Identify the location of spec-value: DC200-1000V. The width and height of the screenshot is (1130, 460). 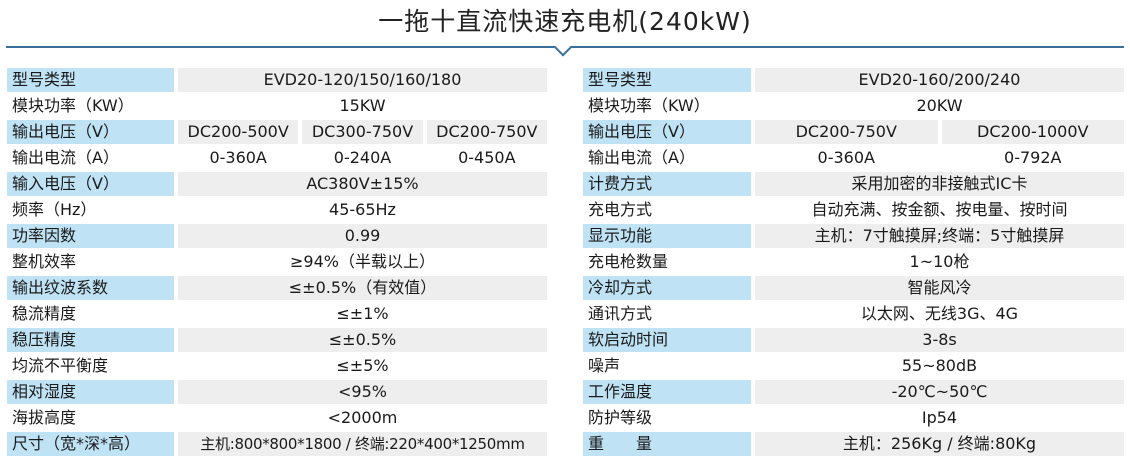
(1032, 132).